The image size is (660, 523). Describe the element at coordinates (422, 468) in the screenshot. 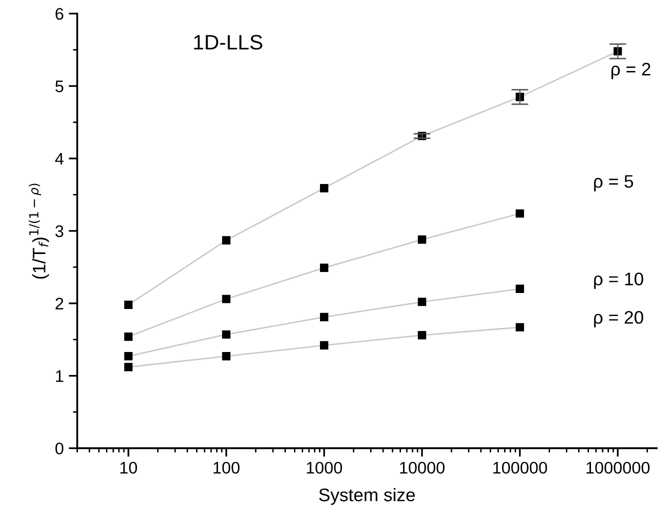

I see `x-tick-label: 10000` at that location.